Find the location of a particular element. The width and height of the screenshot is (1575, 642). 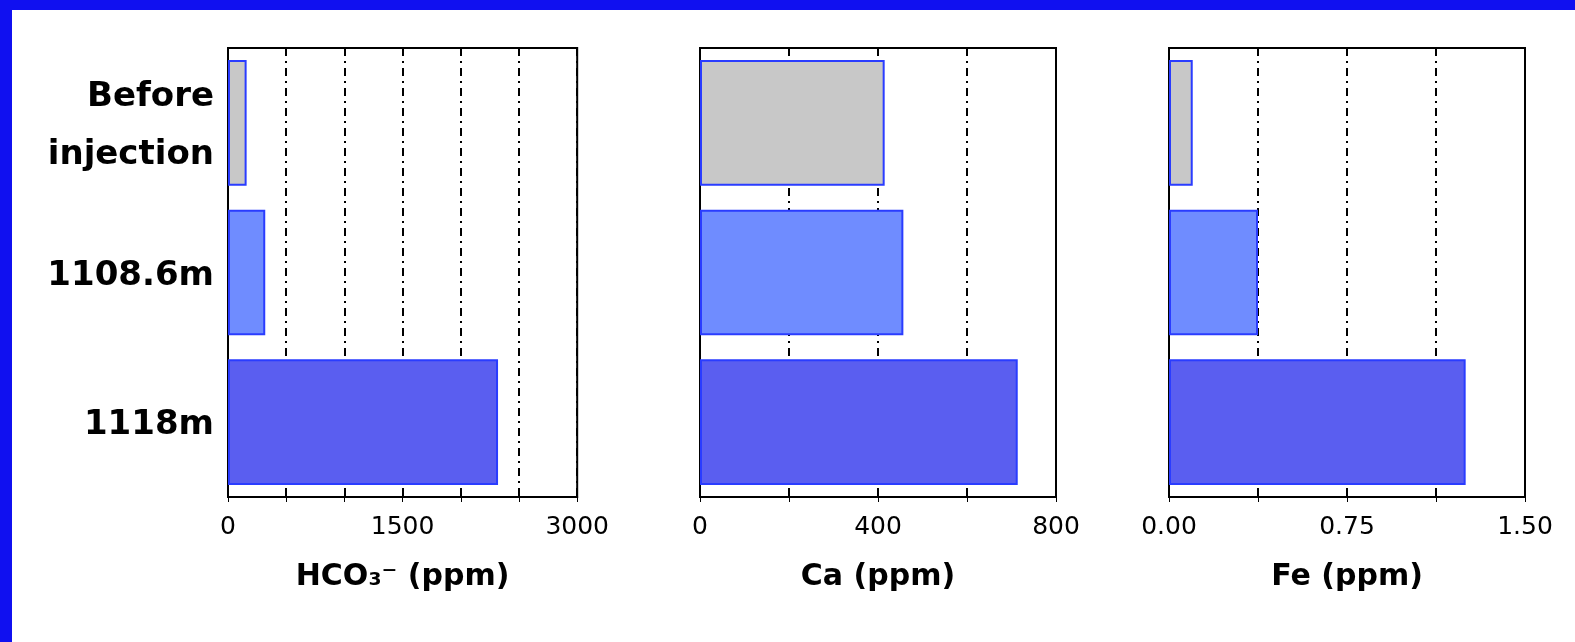

x-axis-title: Ca (ppm) is located at coordinates (878, 574).